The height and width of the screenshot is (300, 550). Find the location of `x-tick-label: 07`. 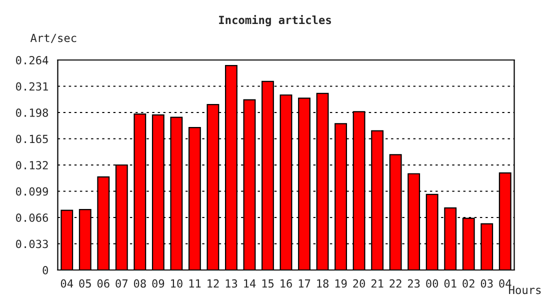

x-tick-label: 07 is located at coordinates (122, 283).